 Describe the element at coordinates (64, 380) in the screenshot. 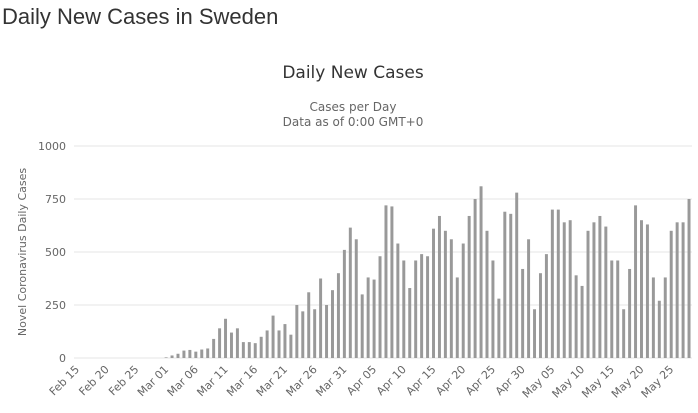

I see `x-tick-label: Feb 15` at that location.